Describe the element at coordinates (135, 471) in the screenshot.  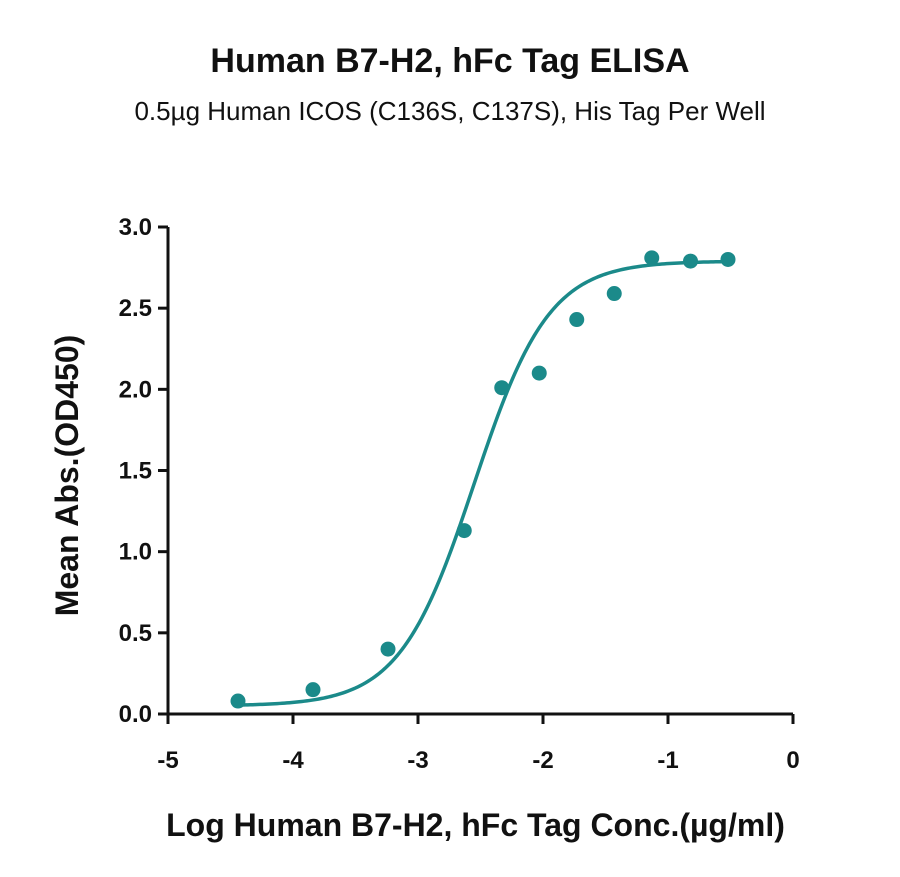
I see `y-tick-label: 1.5` at that location.